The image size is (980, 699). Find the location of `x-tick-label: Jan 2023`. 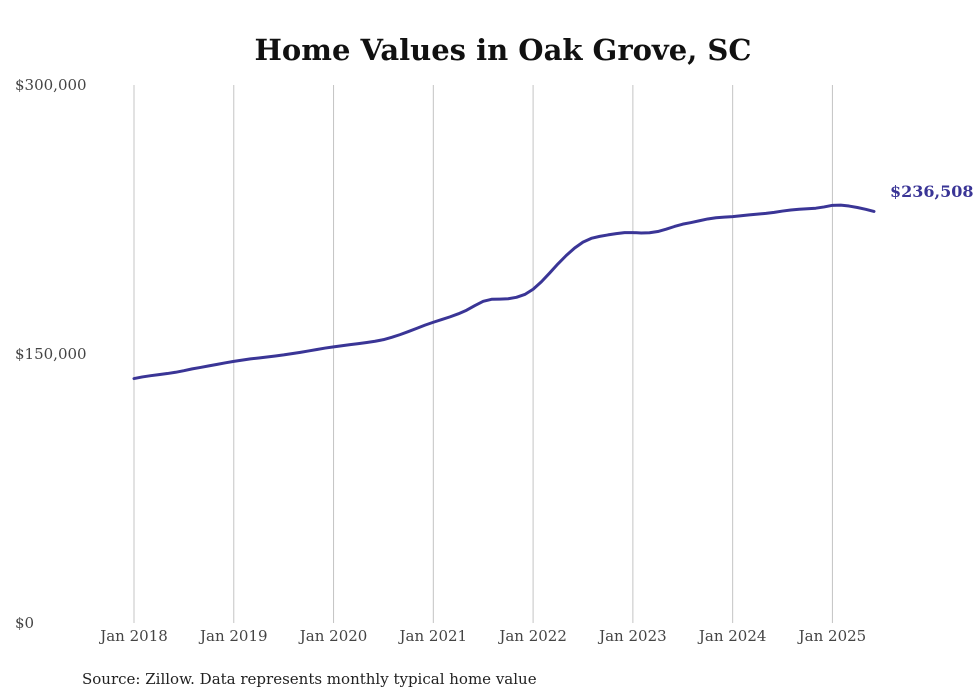

x-tick-label: Jan 2023 is located at coordinates (632, 636).